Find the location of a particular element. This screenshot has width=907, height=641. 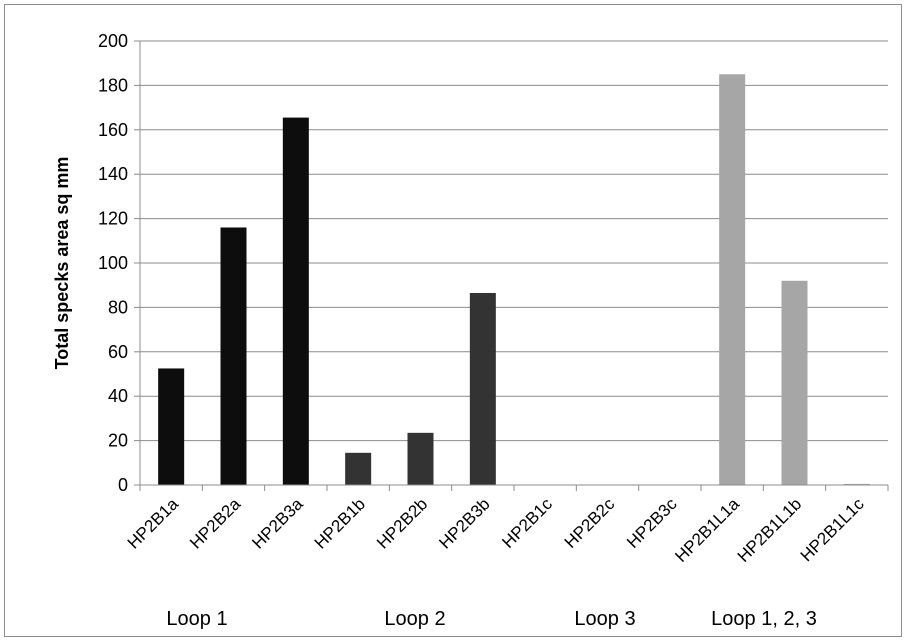

x-tick-label: HP2B1L1b is located at coordinates (770, 530).